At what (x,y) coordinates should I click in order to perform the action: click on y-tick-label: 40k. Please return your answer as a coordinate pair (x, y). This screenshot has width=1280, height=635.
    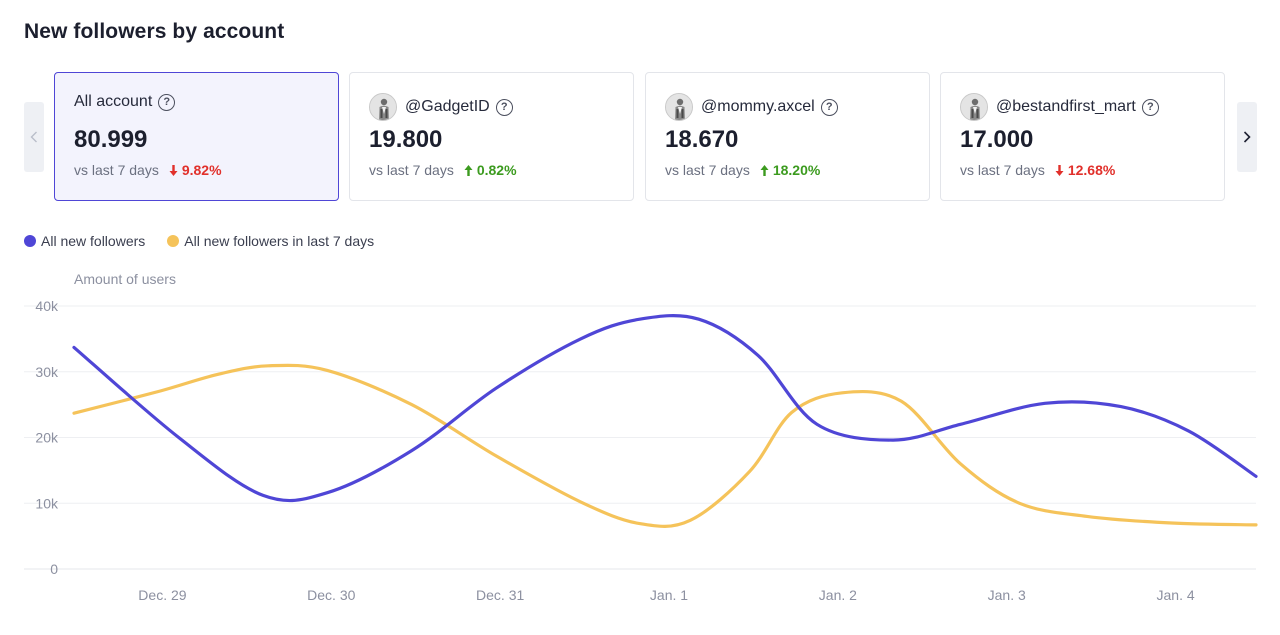
    Looking at the image, I should click on (47, 306).